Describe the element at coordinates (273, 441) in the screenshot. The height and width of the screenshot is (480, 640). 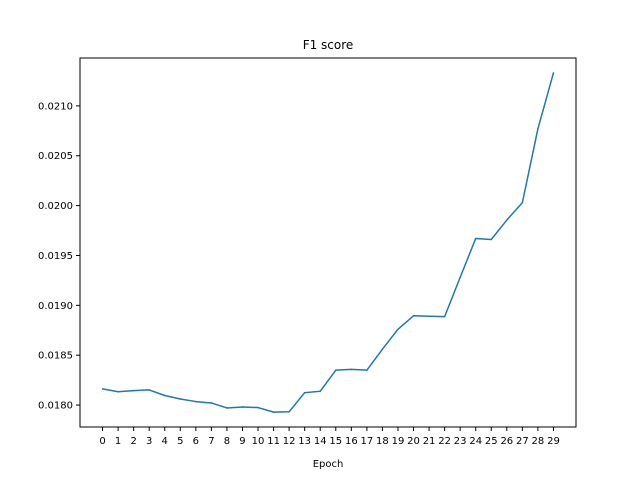
I see `x-tick-label: 11` at that location.